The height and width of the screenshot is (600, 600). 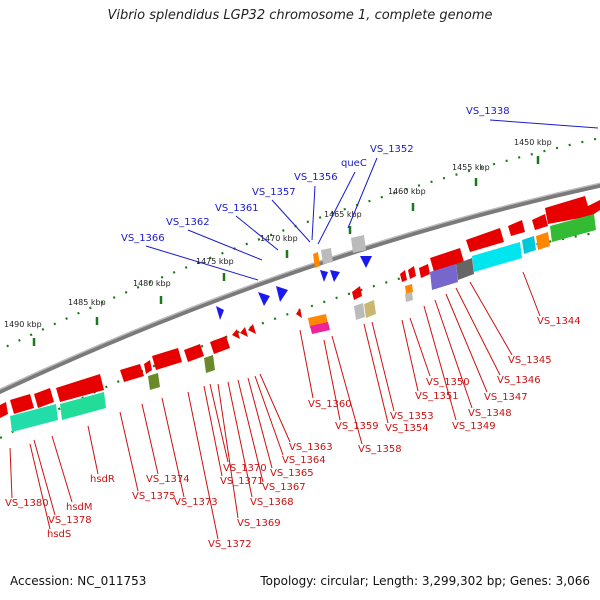 What do you see at coordinates (412, 416) in the screenshot?
I see `gene-label-vs-1353: VS_1353` at bounding box center [412, 416].